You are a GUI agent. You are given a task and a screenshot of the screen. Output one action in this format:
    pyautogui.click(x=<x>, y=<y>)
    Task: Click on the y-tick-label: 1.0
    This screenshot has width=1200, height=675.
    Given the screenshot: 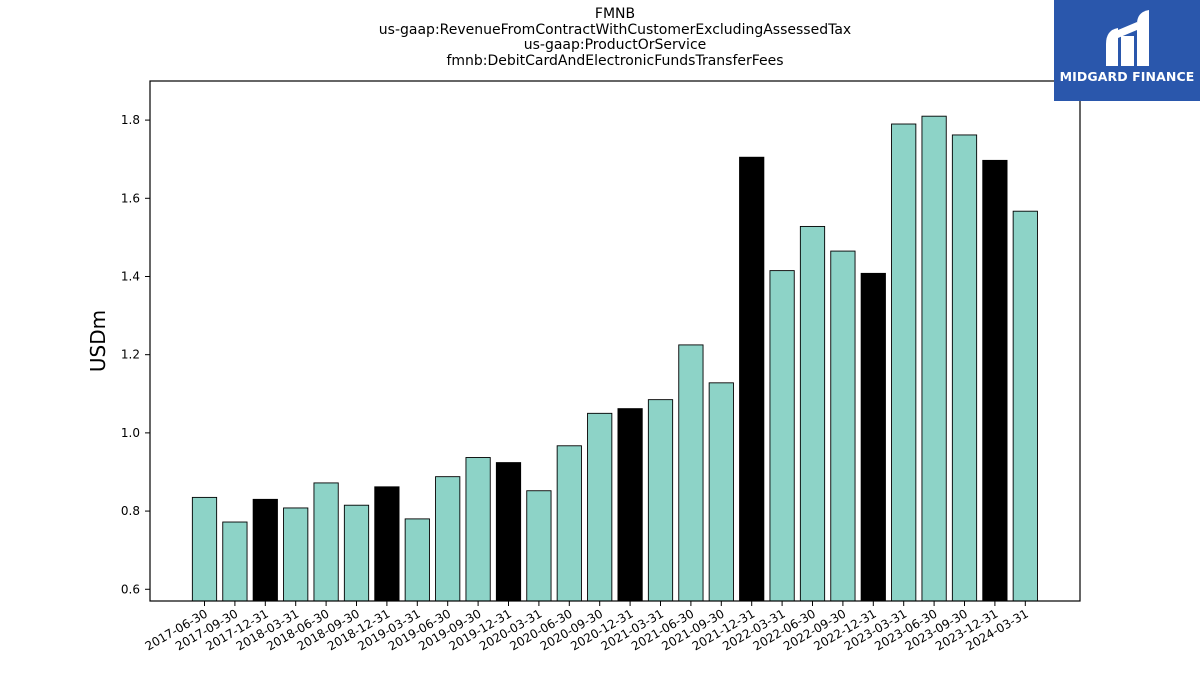 What is the action you would take?
    pyautogui.click(x=130, y=433)
    